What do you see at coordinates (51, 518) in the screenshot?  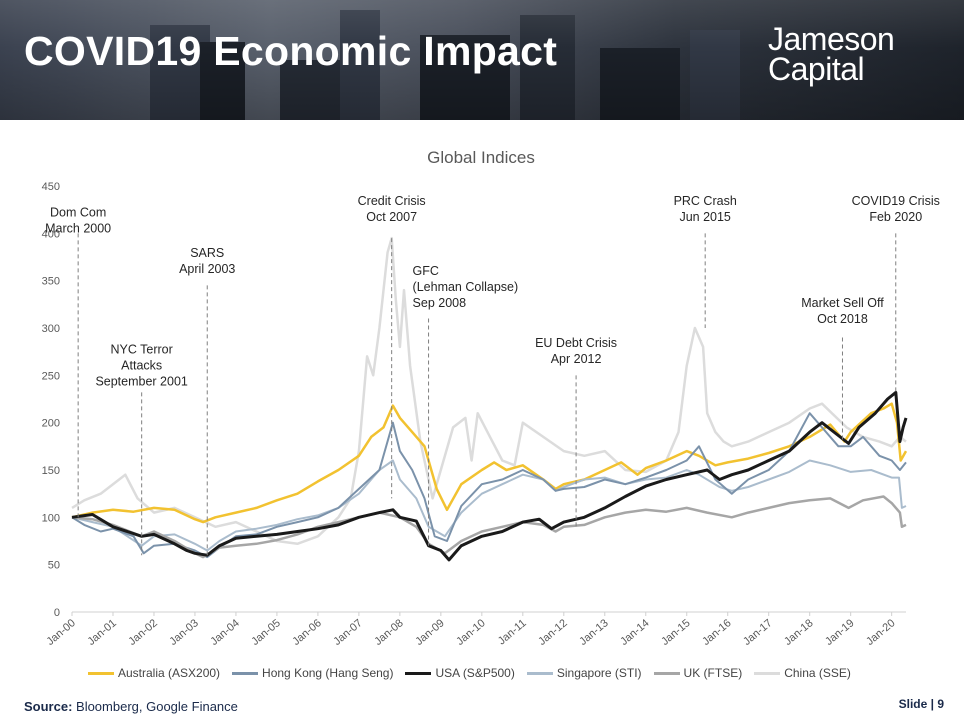 I see `y-tick-label: 100` at bounding box center [51, 518].